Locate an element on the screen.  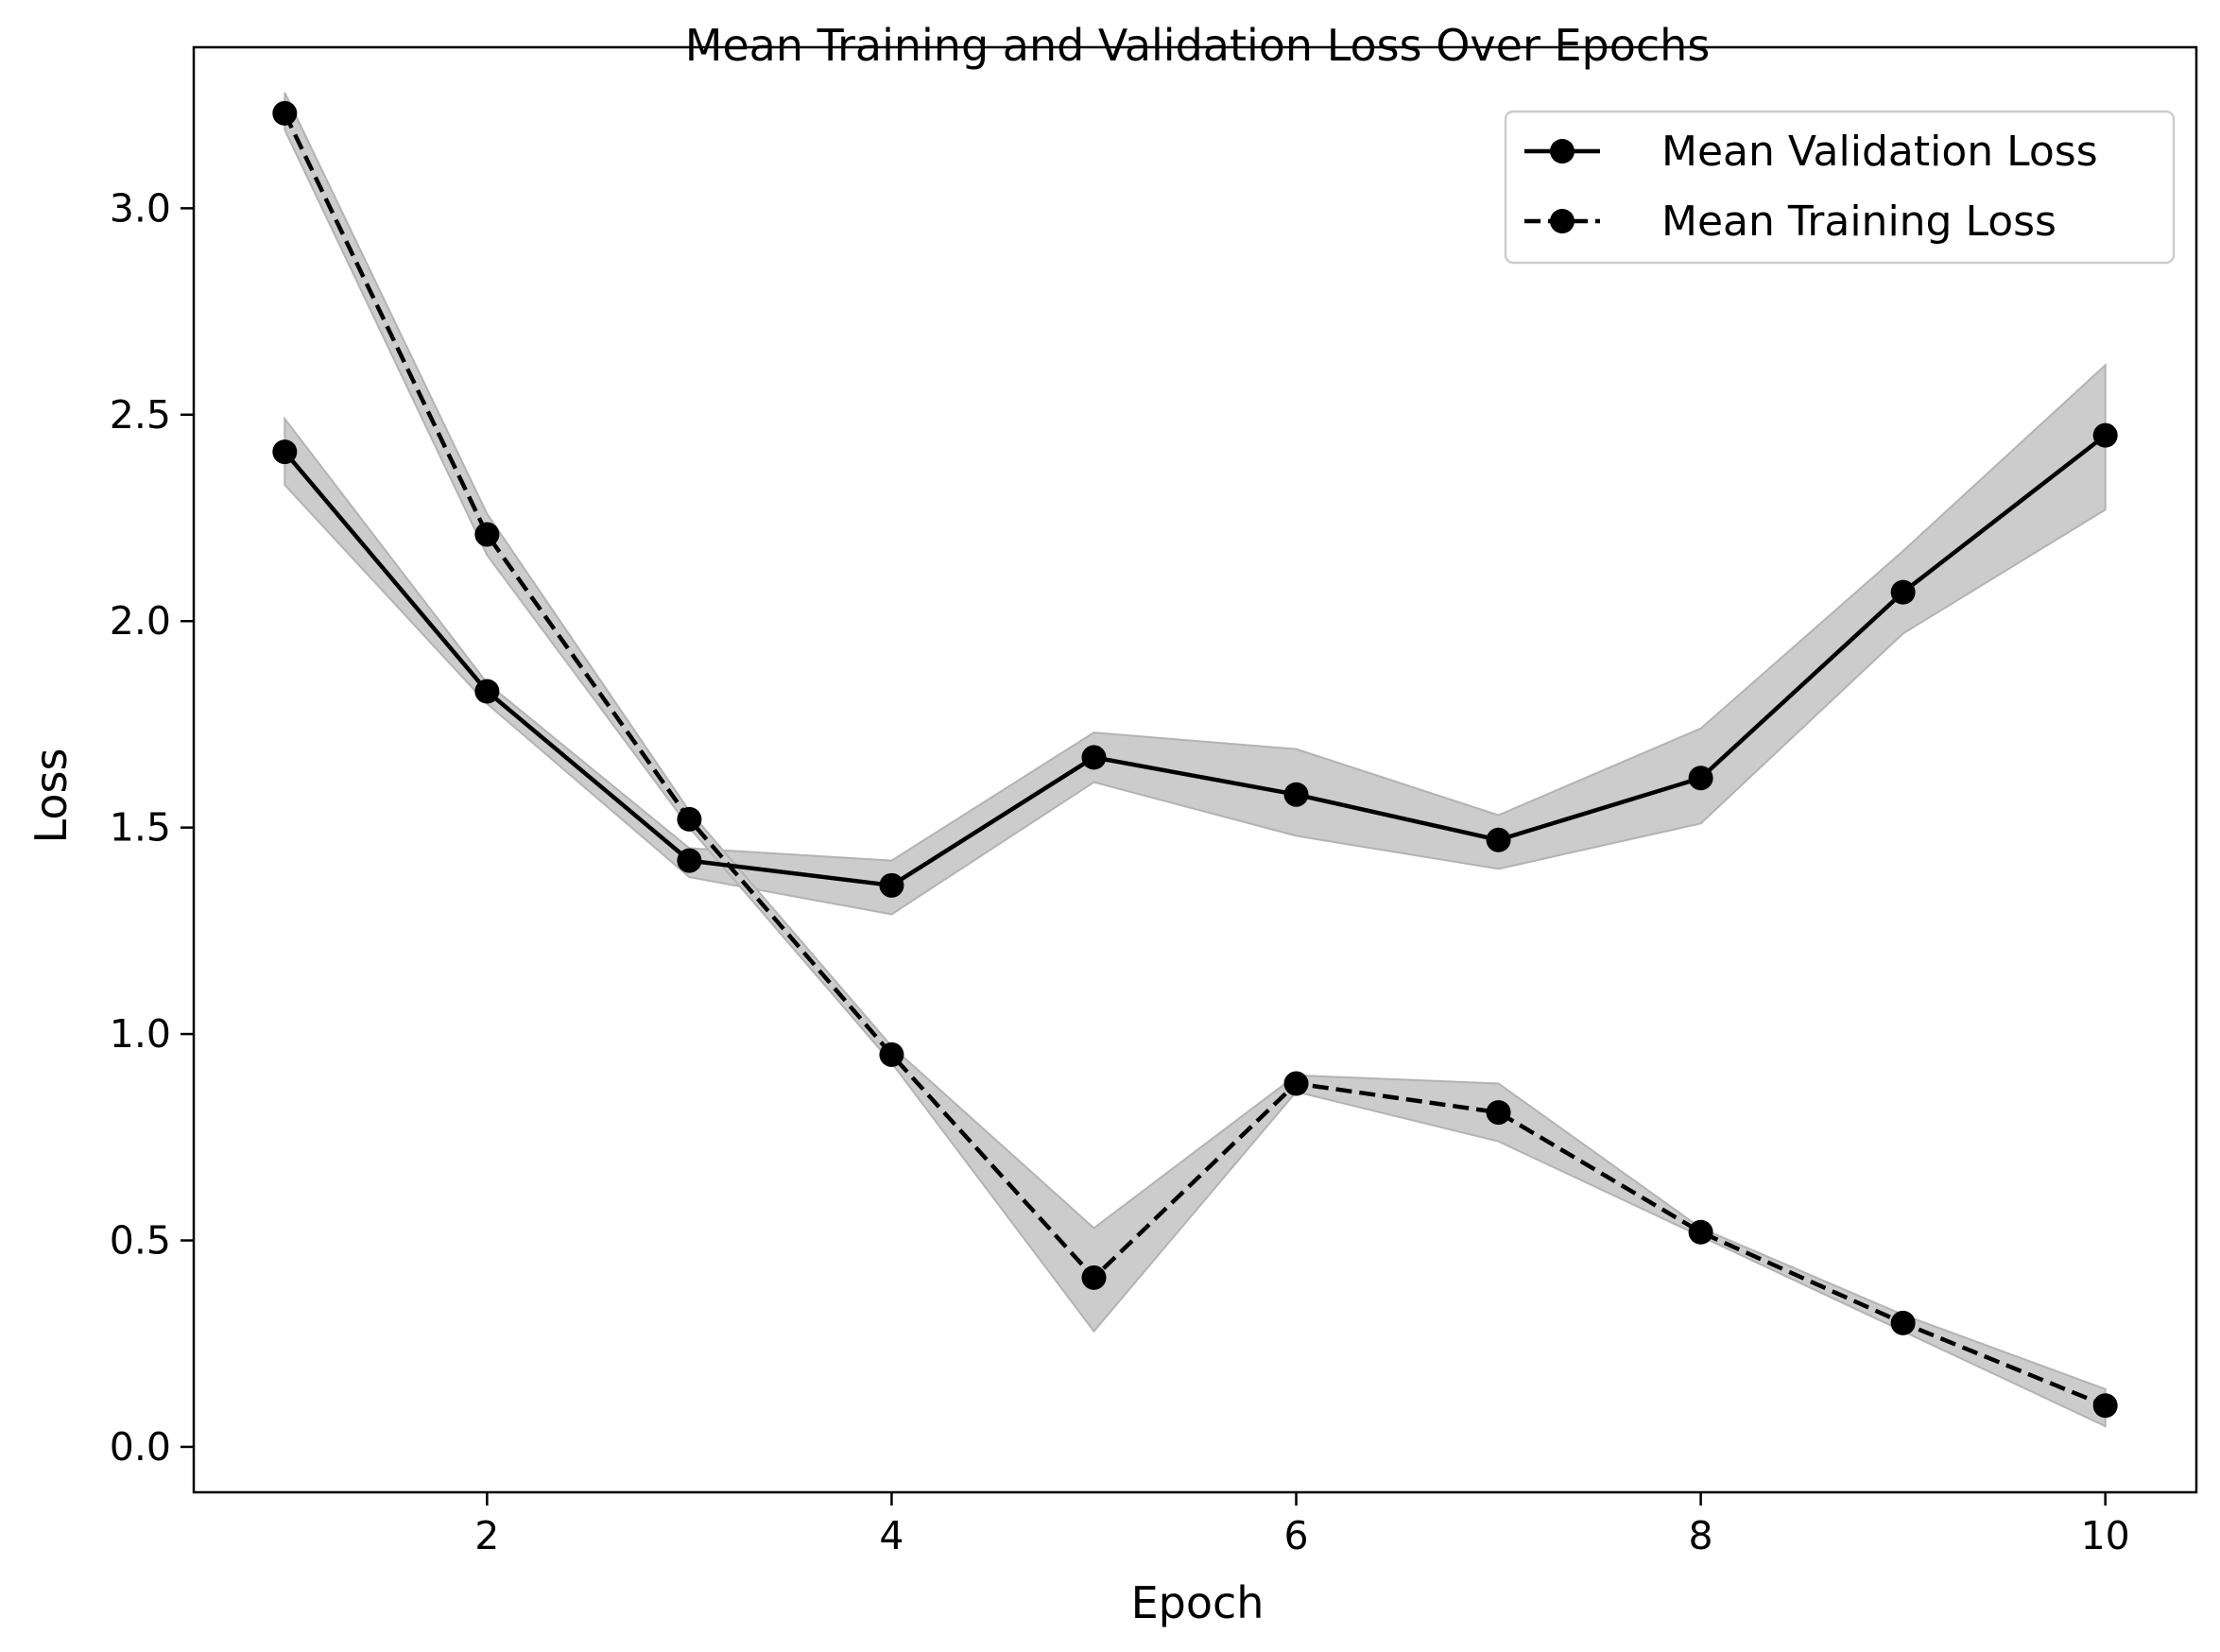
y-tick-label: 2.5 is located at coordinates (140, 415).